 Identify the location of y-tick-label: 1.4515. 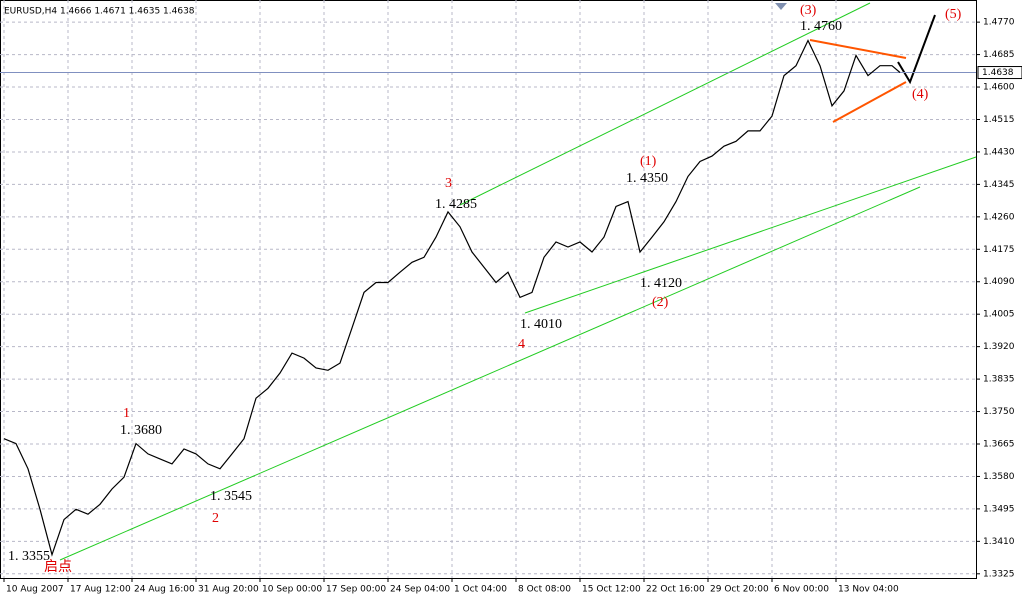
(999, 120).